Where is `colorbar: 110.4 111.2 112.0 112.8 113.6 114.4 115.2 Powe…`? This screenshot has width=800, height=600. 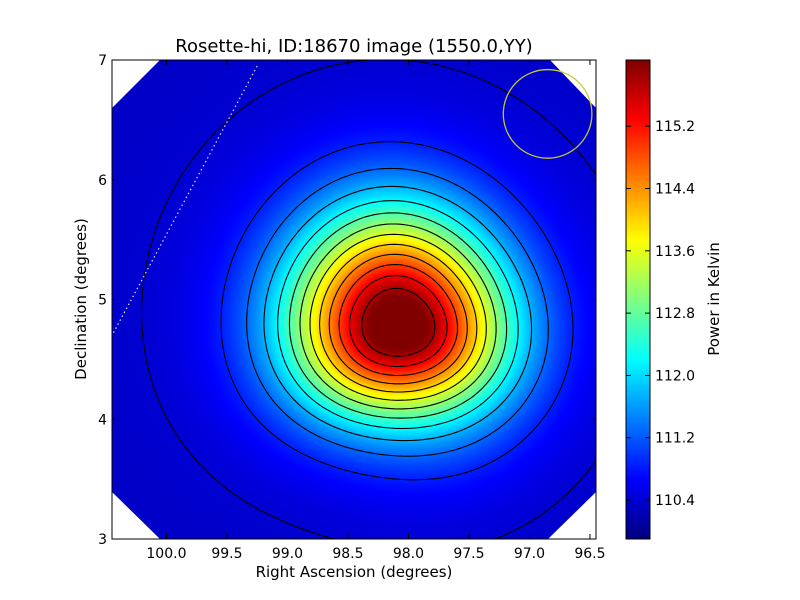
colorbar: 110.4 111.2 112.0 112.8 113.6 114.4 115.2 Powe… is located at coordinates (674, 299).